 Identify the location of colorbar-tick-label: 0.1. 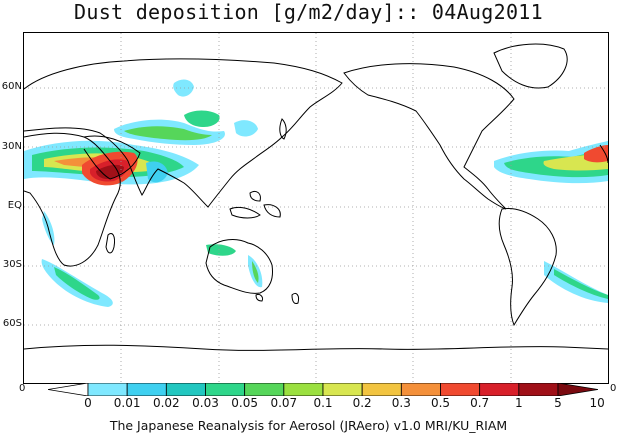
(323, 403).